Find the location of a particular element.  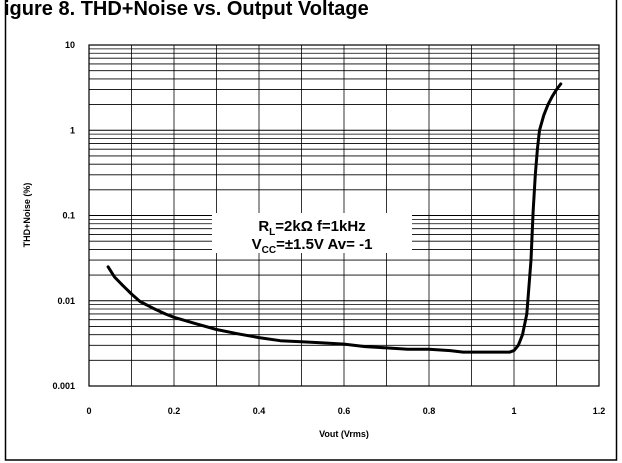

annotation-box is located at coordinates (312, 233).